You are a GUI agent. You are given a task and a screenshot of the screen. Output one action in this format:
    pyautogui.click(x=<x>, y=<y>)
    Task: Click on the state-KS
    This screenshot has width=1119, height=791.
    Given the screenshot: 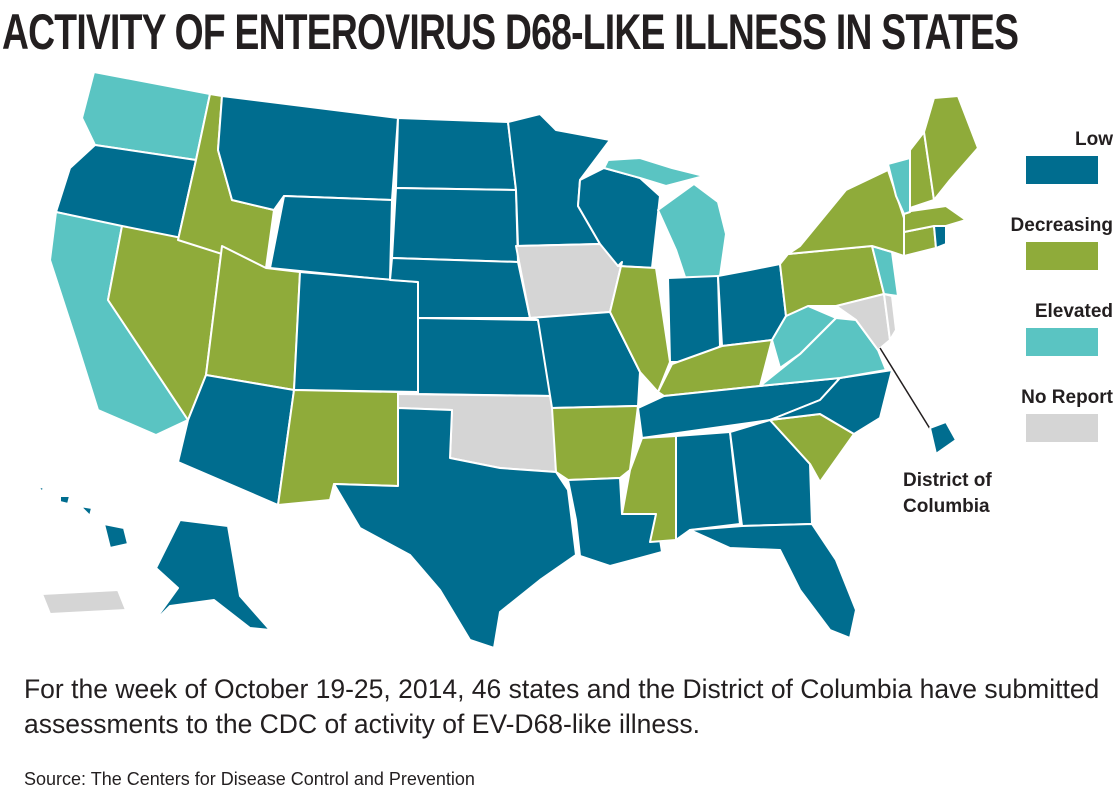 What is the action you would take?
    pyautogui.click(x=485, y=357)
    